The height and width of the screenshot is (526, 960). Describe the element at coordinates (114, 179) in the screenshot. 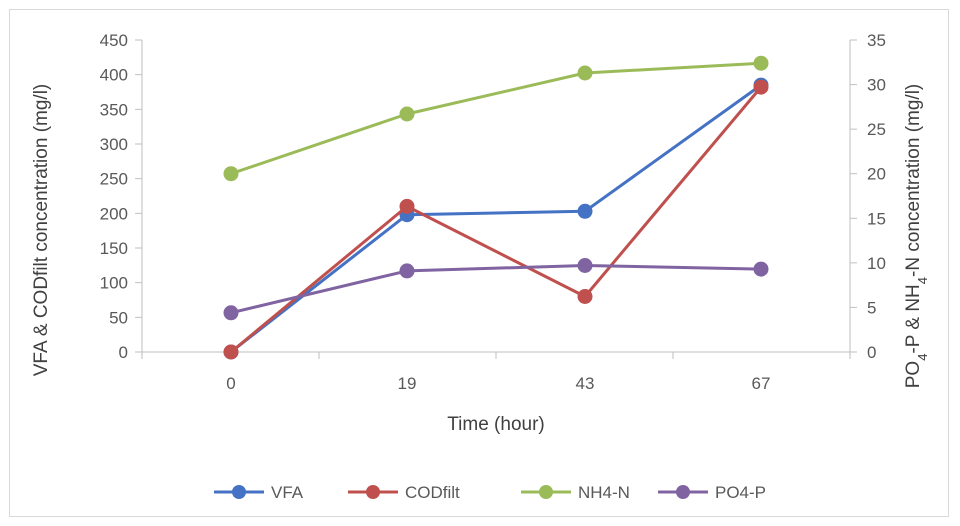

I see `left-y-tick-label: 250` at that location.